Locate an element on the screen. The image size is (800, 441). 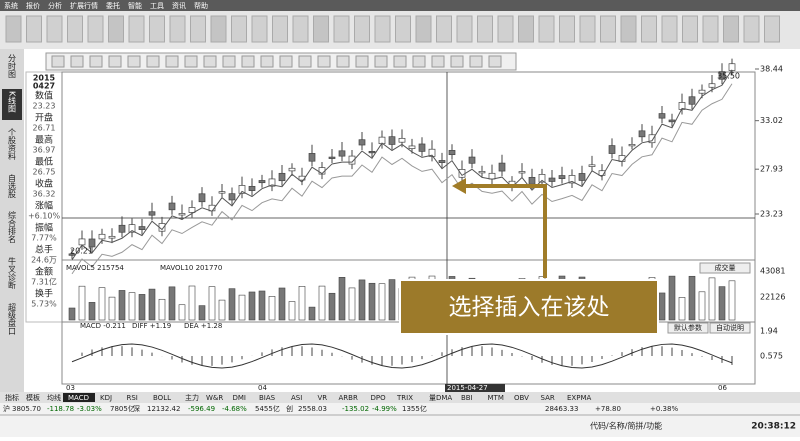
tab: BOLL is located at coordinates (162, 398).